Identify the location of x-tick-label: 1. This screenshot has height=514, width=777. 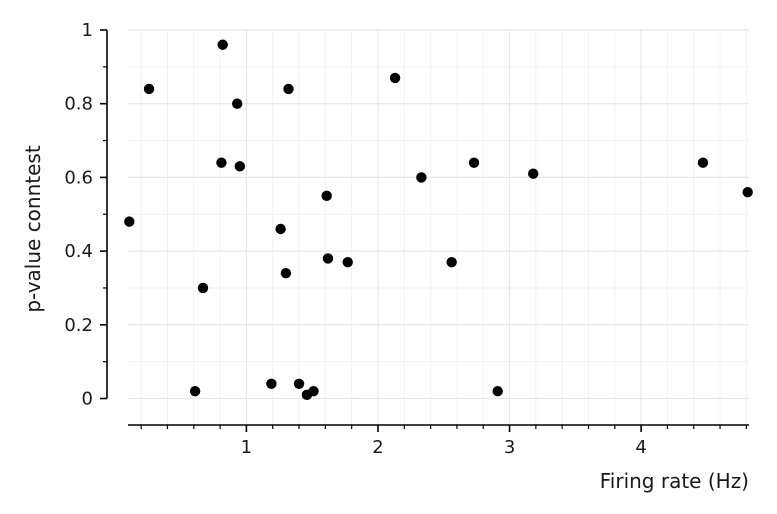
(246, 447).